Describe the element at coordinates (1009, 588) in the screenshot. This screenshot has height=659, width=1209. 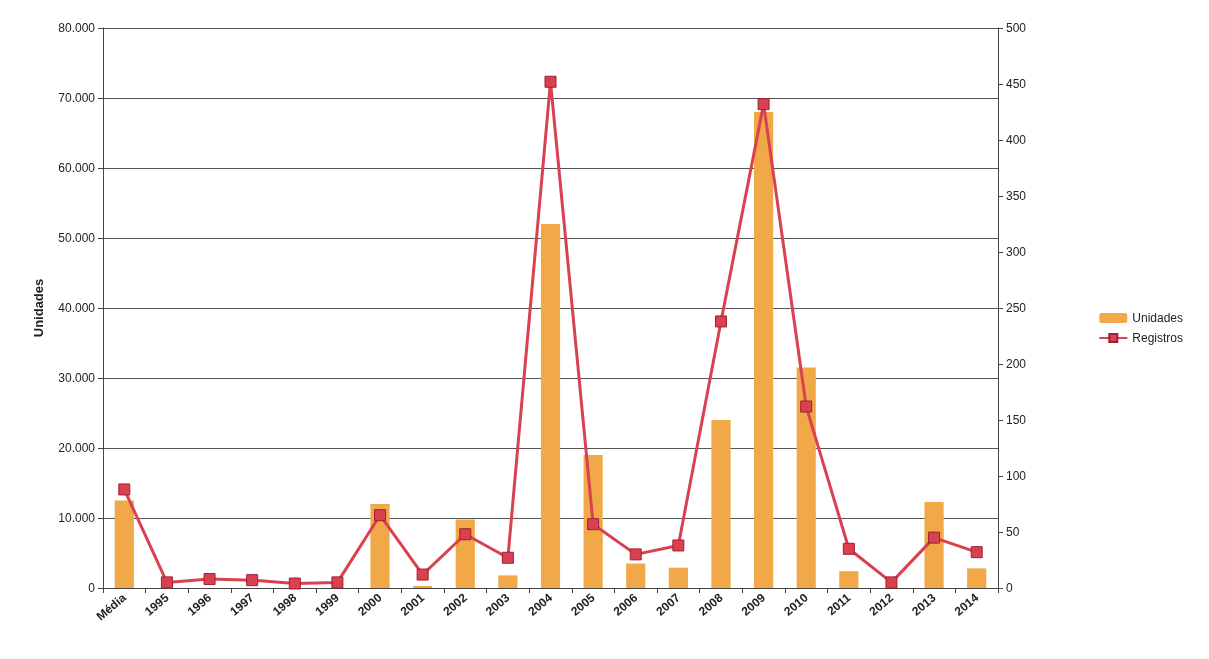
I see `y2-tick-label: 0` at that location.